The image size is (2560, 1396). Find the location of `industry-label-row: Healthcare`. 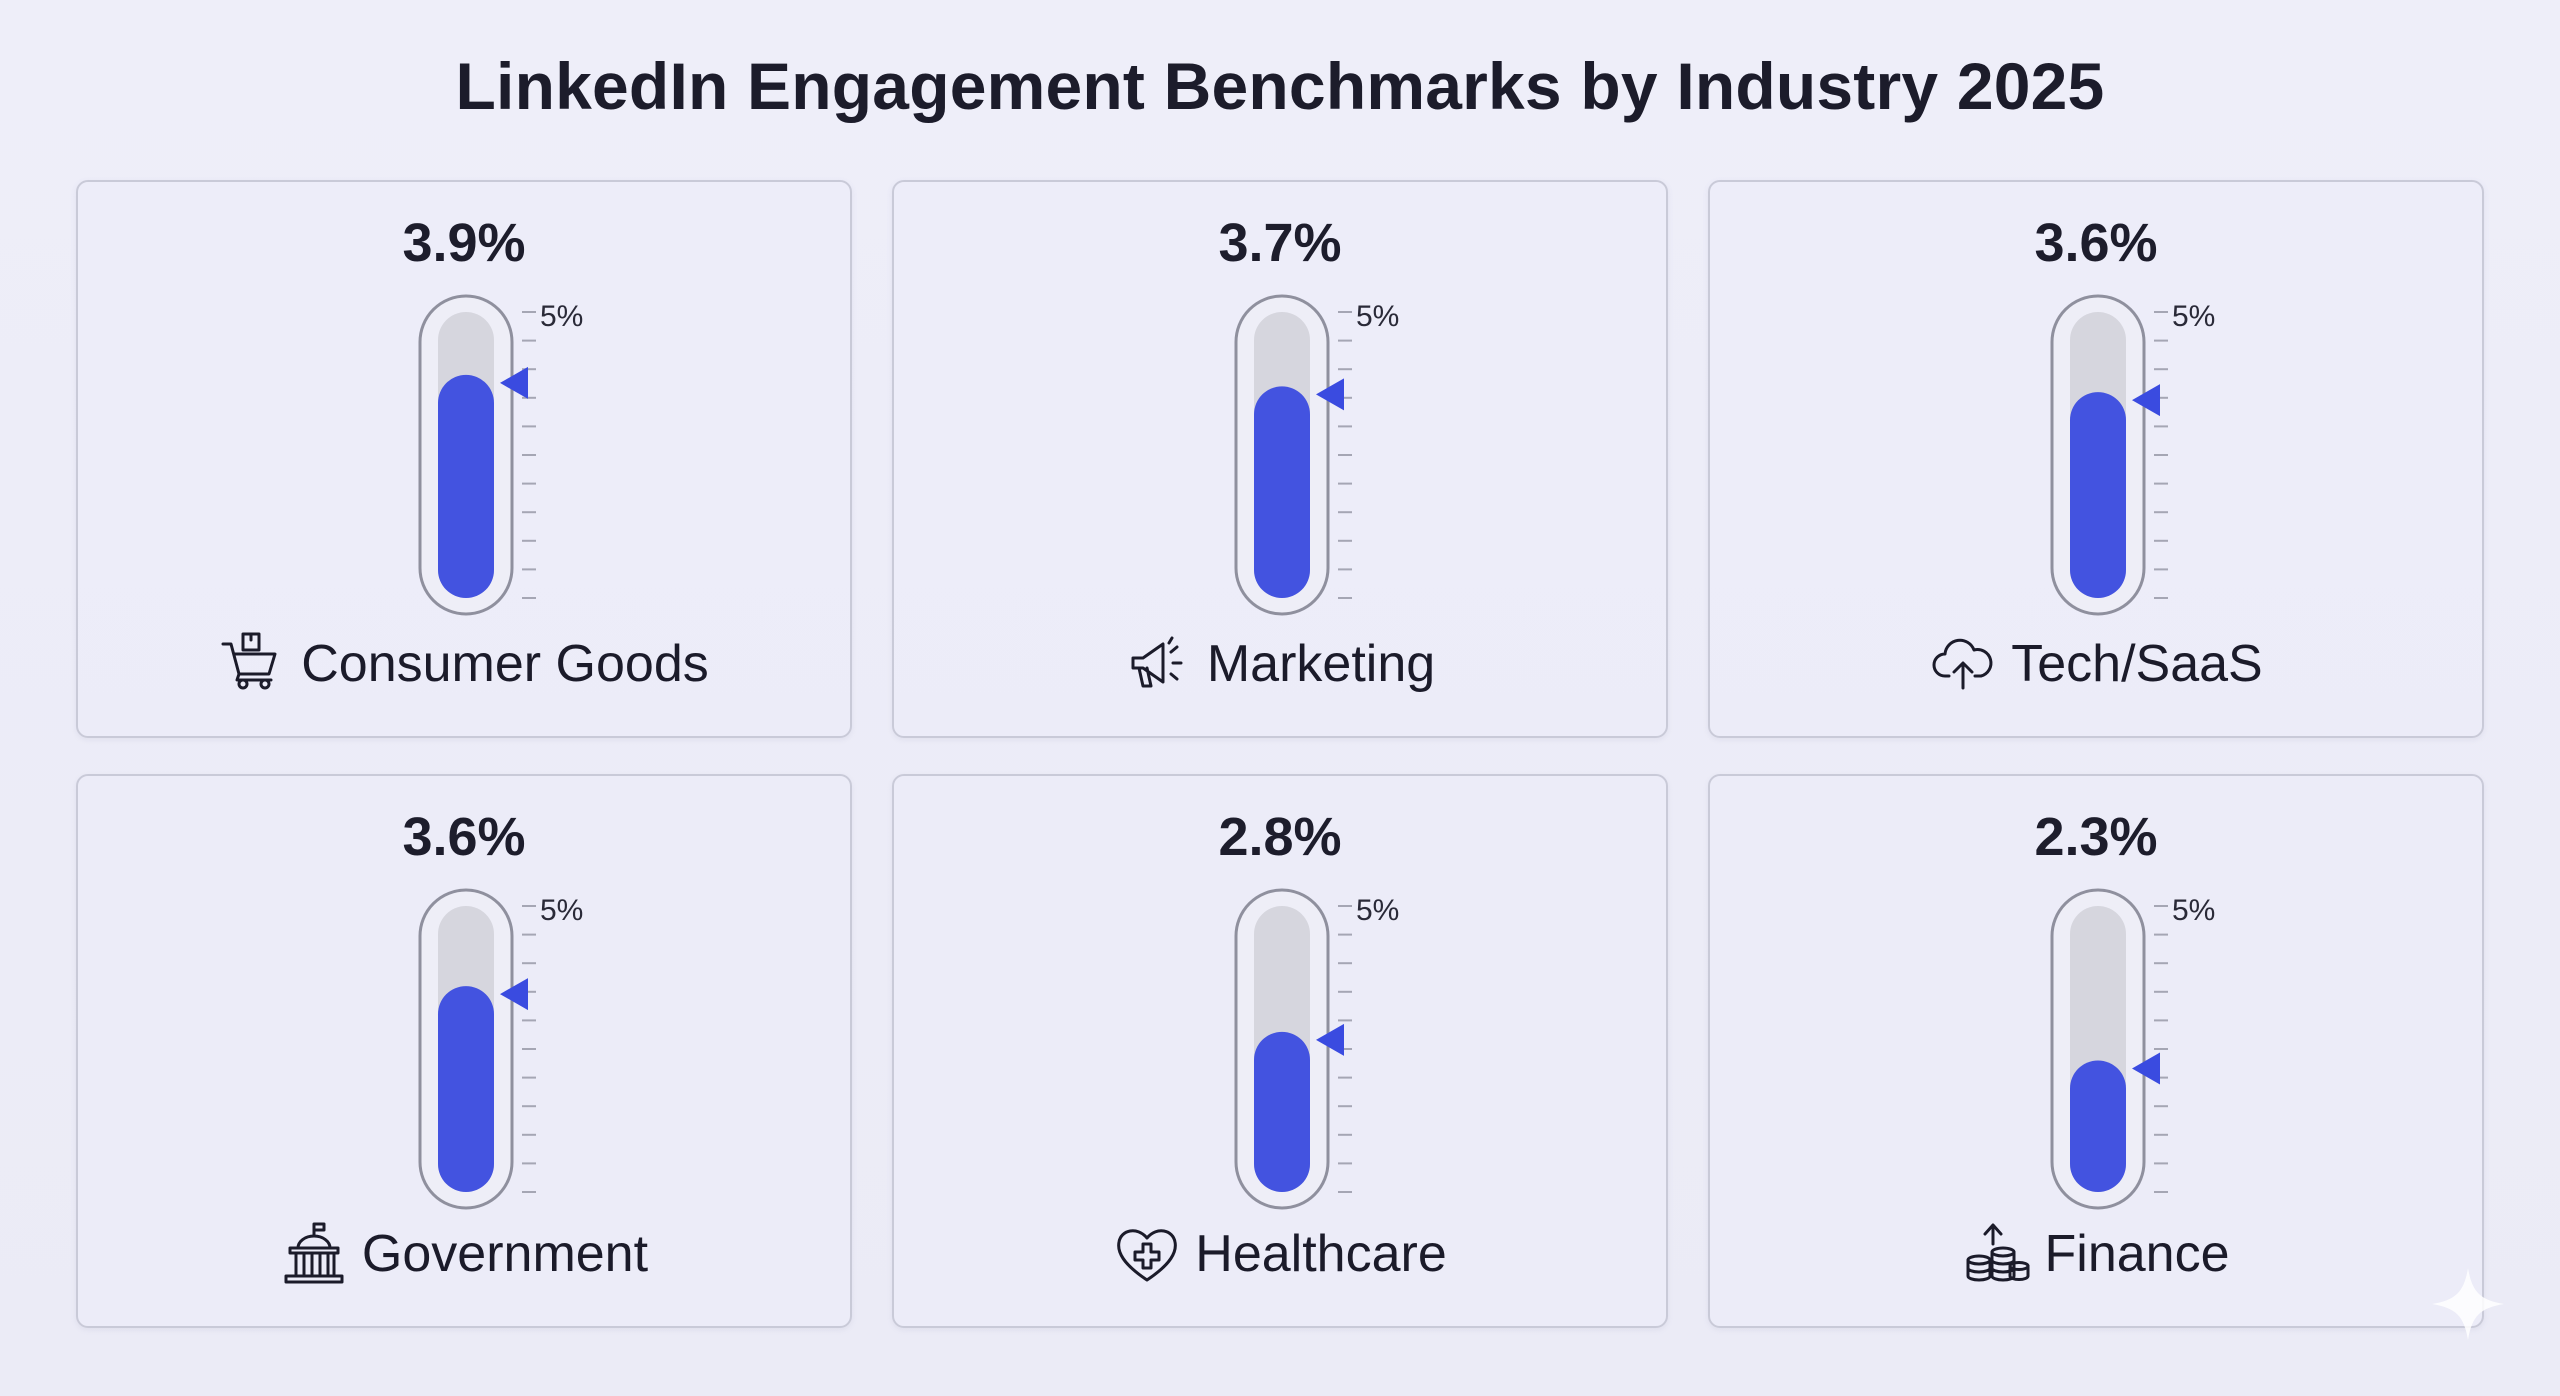

industry-label-row: Healthcare is located at coordinates (1280, 1254).